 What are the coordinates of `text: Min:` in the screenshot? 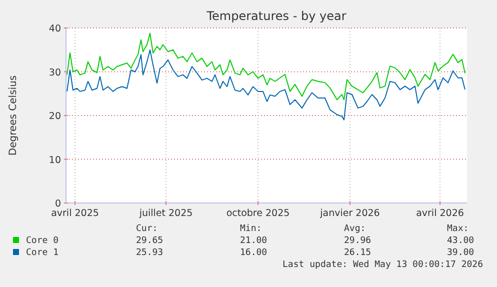 It's located at (251, 229).